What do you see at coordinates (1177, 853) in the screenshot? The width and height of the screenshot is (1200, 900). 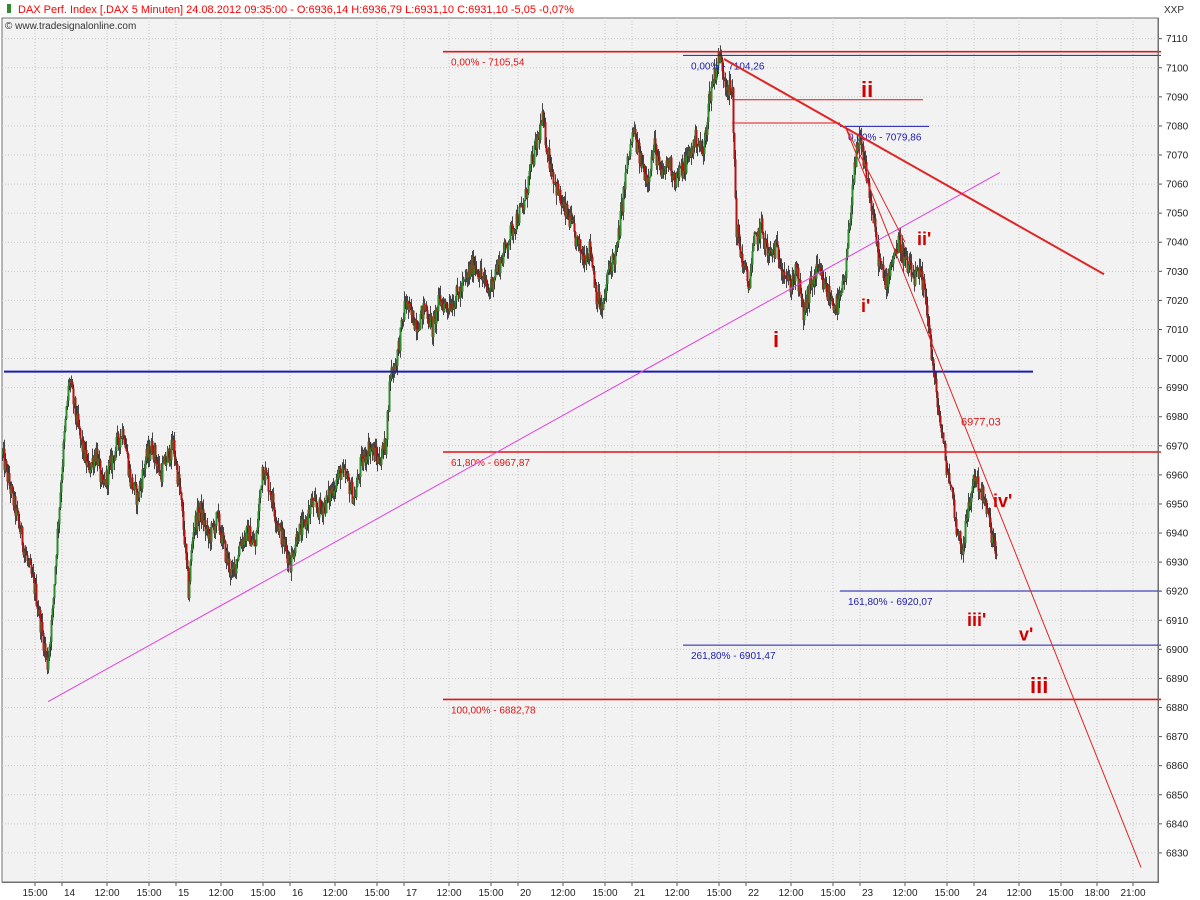 I see `y-tick-label: 6830` at bounding box center [1177, 853].